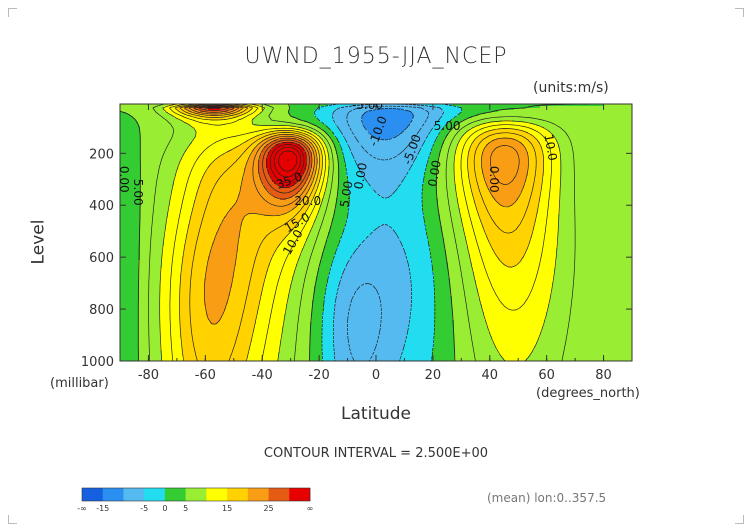 This screenshot has height=532, width=752. I want to click on y-tick-label: 800, so click(101, 310).